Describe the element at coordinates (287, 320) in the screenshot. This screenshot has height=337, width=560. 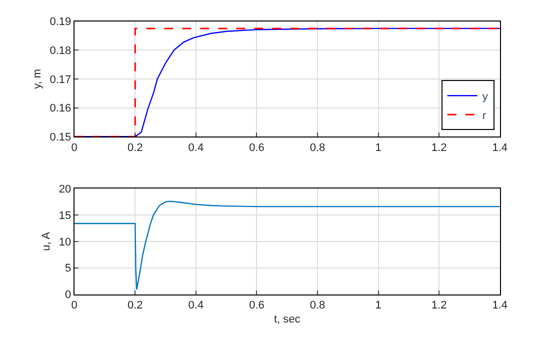
I see `x-axis-title: t, sec` at that location.